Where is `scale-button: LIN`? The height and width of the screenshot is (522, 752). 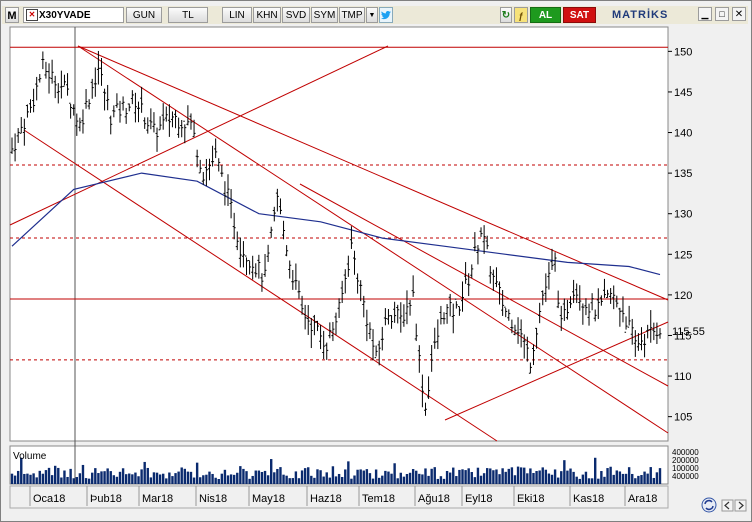
scale-button: LIN is located at coordinates (237, 15).